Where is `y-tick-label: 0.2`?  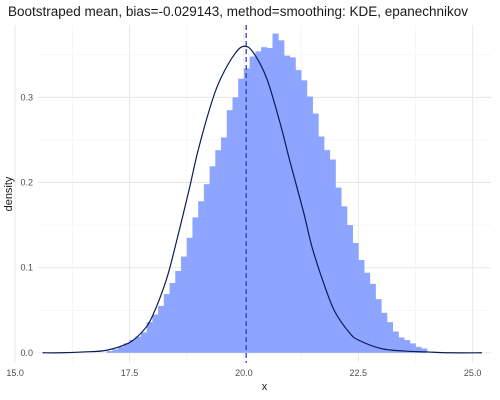
y-tick-label: 0.2 is located at coordinates (26, 183).